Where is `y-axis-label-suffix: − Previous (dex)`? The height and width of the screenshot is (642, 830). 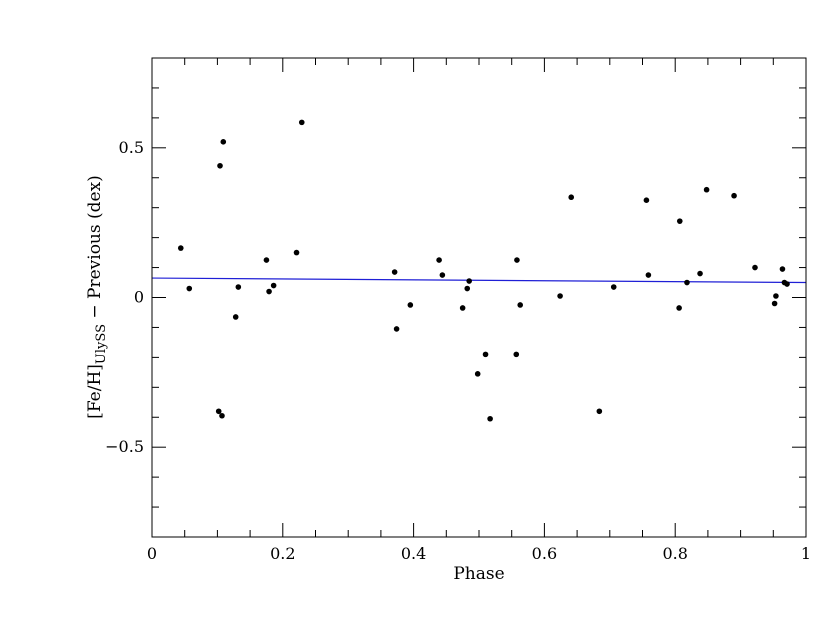 y-axis-label-suffix: − Previous (dex) is located at coordinates (95, 249).